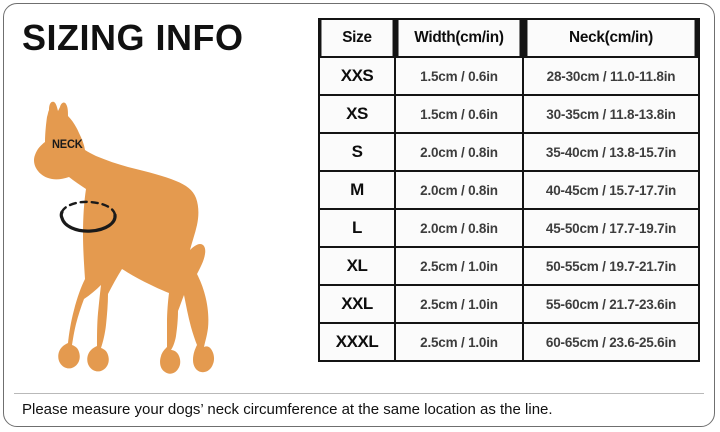  I want to click on cell-neck: 28-30cm / 11.0-11.8in, so click(611, 76).